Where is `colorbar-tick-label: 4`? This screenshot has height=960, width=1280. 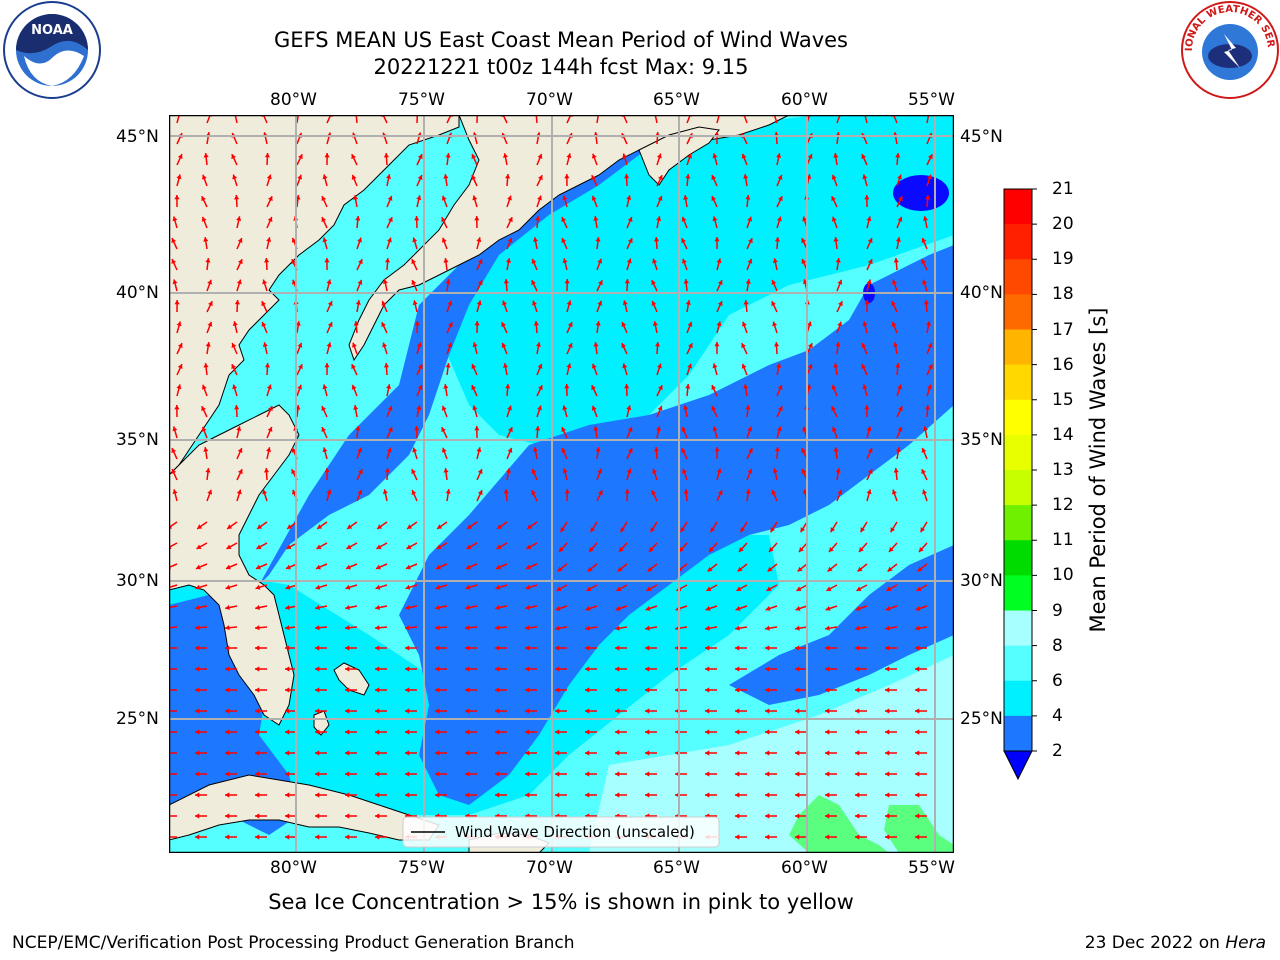 colorbar-tick-label: 4 is located at coordinates (1057, 715).